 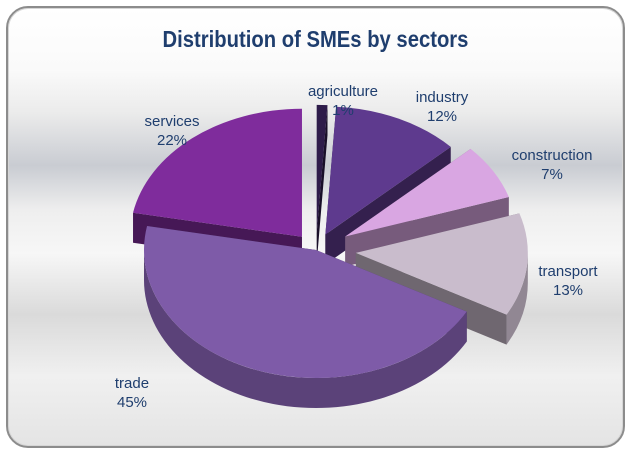 What do you see at coordinates (132, 383) in the screenshot?
I see `label-trade: trade` at bounding box center [132, 383].